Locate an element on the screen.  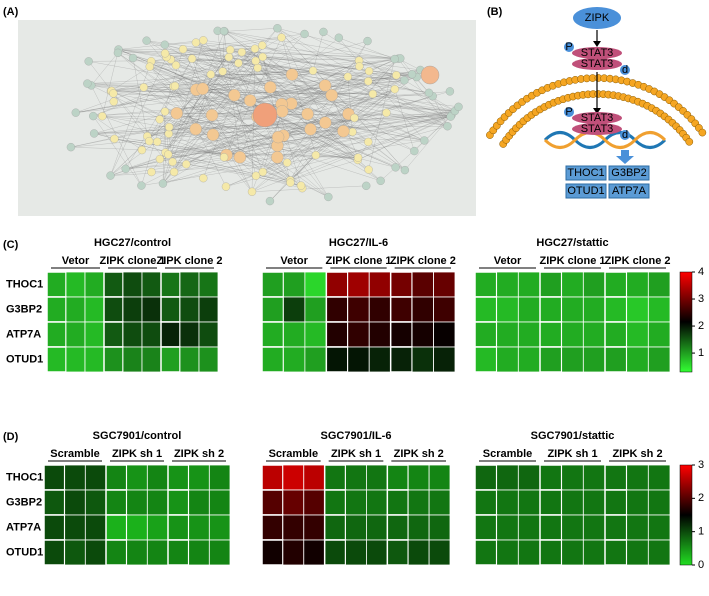
group-label: Scramble is located at coordinates (508, 454).